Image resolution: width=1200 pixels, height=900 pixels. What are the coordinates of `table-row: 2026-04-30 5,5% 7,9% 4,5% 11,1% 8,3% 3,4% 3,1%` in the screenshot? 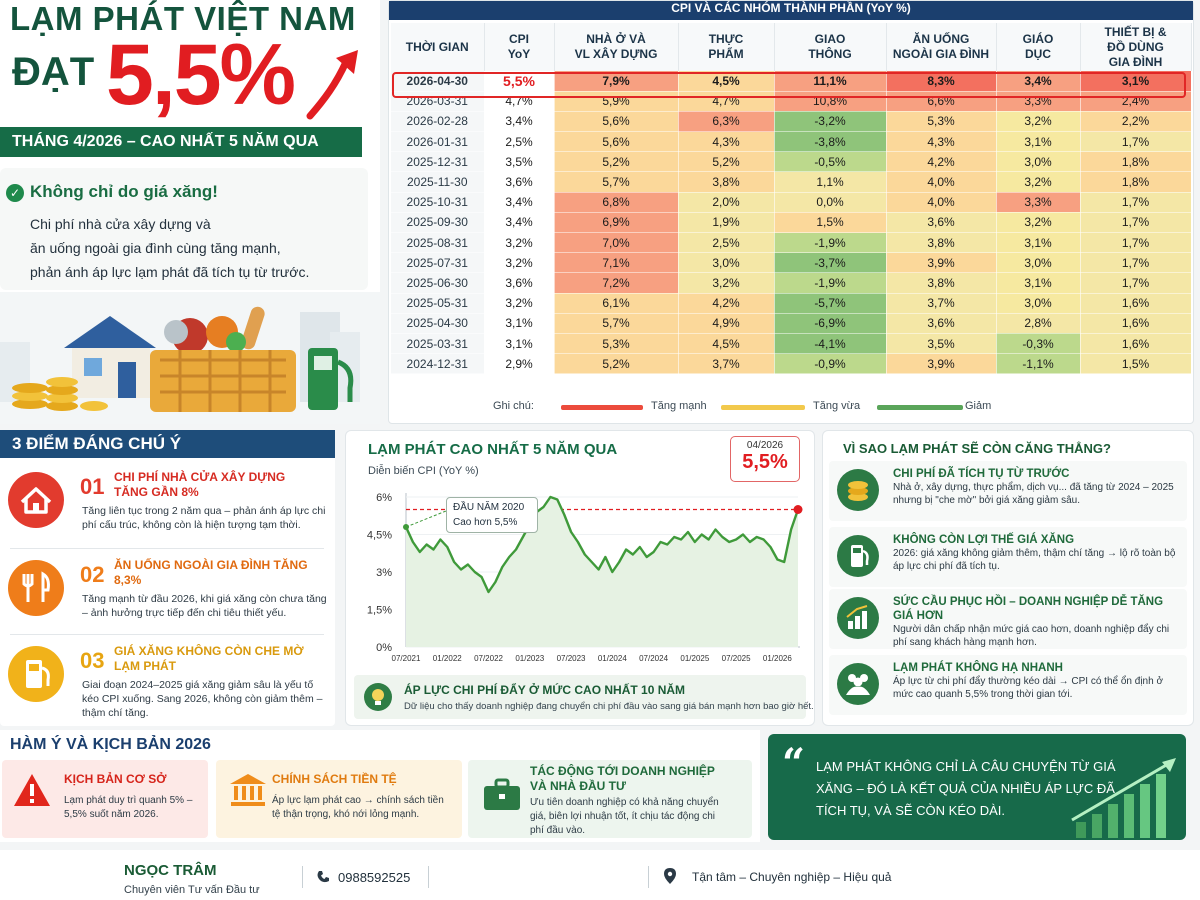 It's located at (791, 81).